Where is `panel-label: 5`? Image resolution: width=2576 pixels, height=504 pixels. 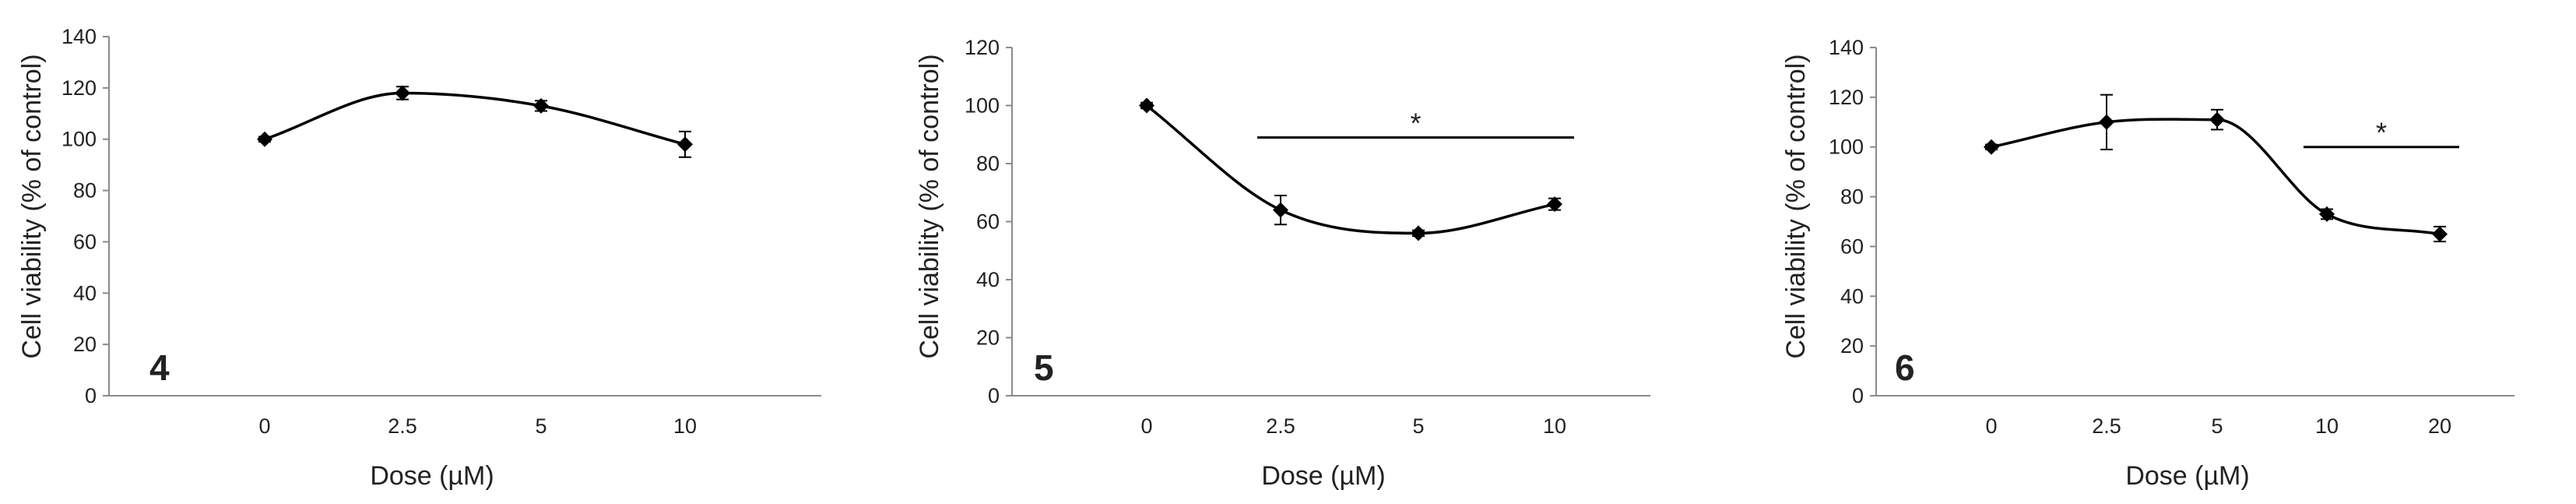 panel-label: 5 is located at coordinates (1044, 368).